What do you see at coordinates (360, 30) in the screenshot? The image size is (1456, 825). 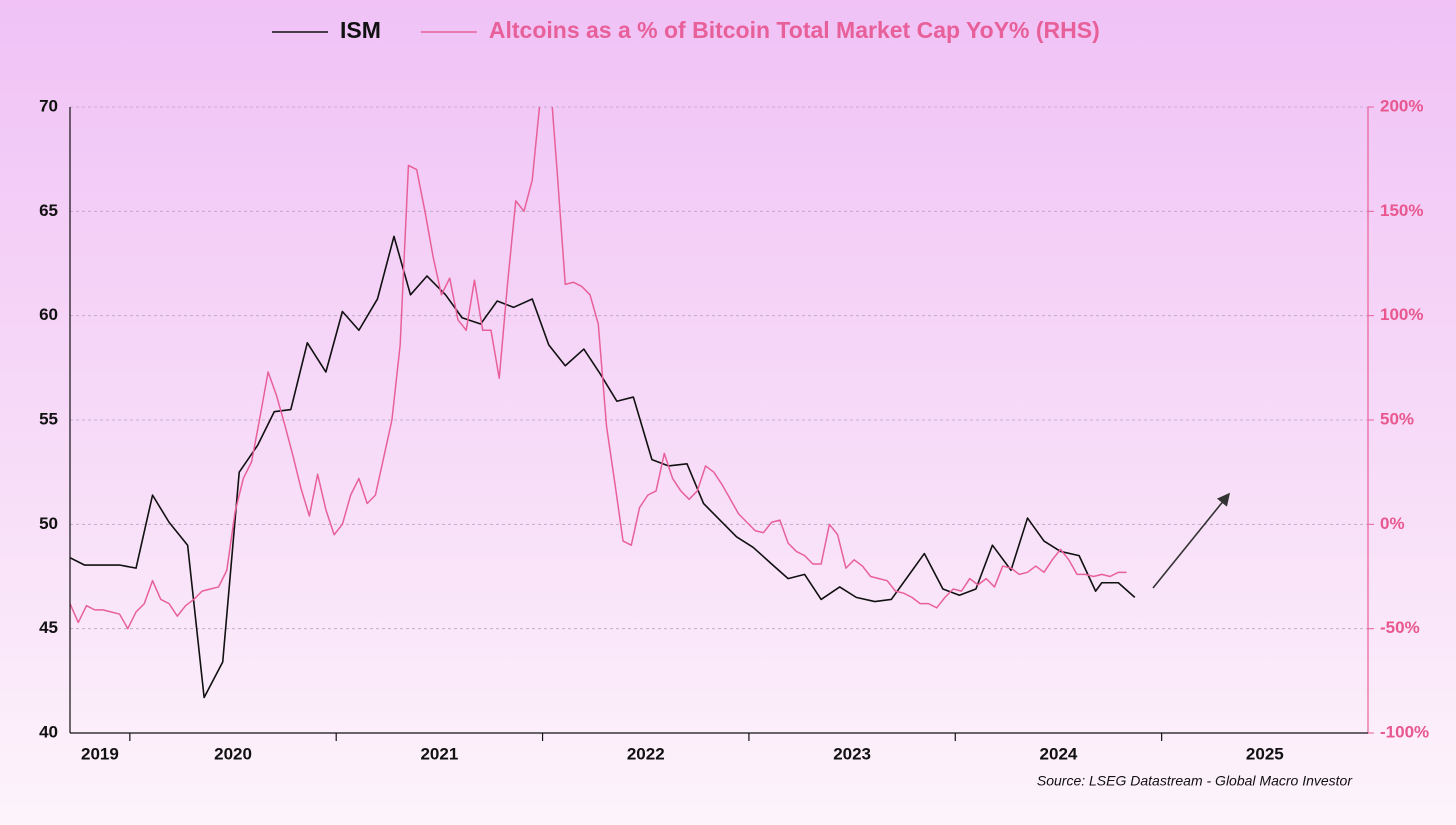 I see `legend-label: ISM` at bounding box center [360, 30].